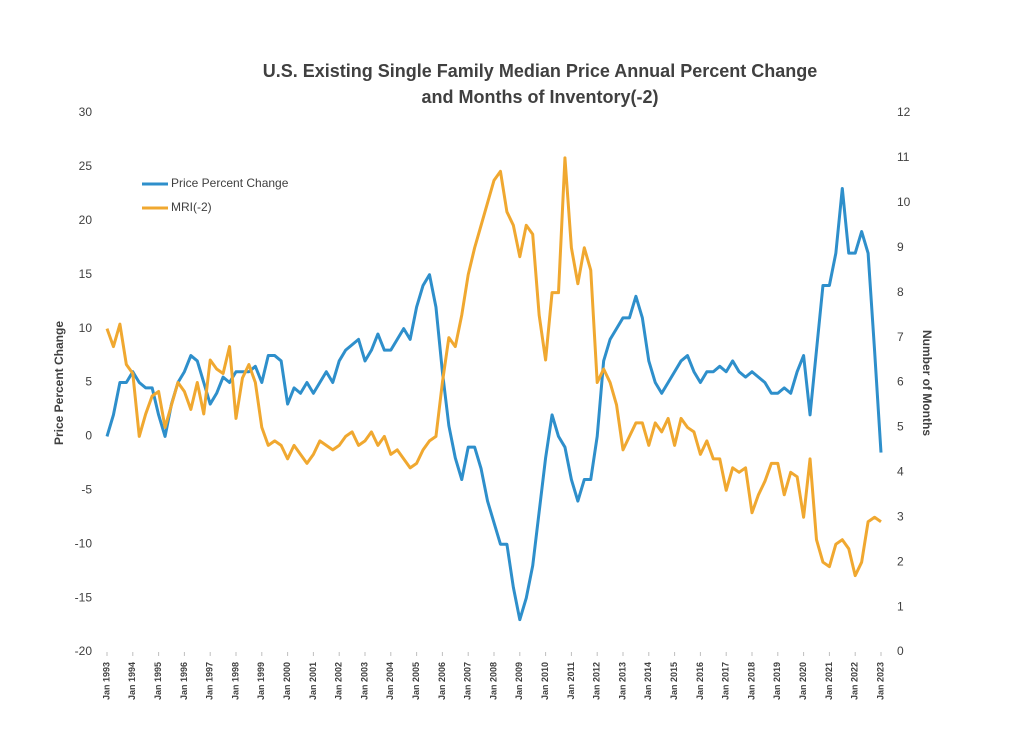  What do you see at coordinates (287, 681) in the screenshot?
I see `x-tick-label: Jan 2000` at bounding box center [287, 681].